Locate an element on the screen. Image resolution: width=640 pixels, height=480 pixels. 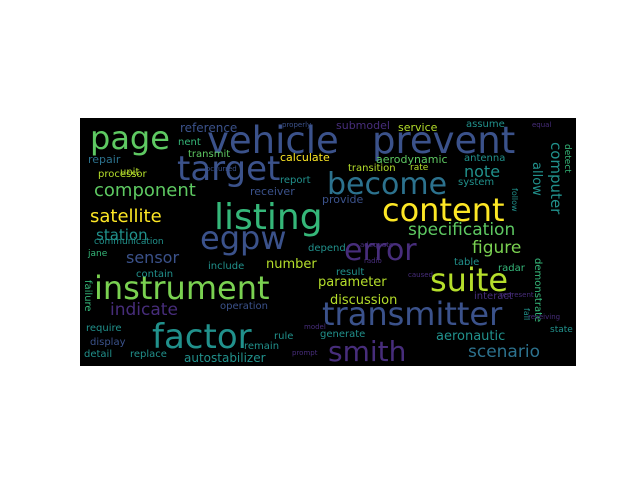
word: figure is located at coordinates (497, 248).